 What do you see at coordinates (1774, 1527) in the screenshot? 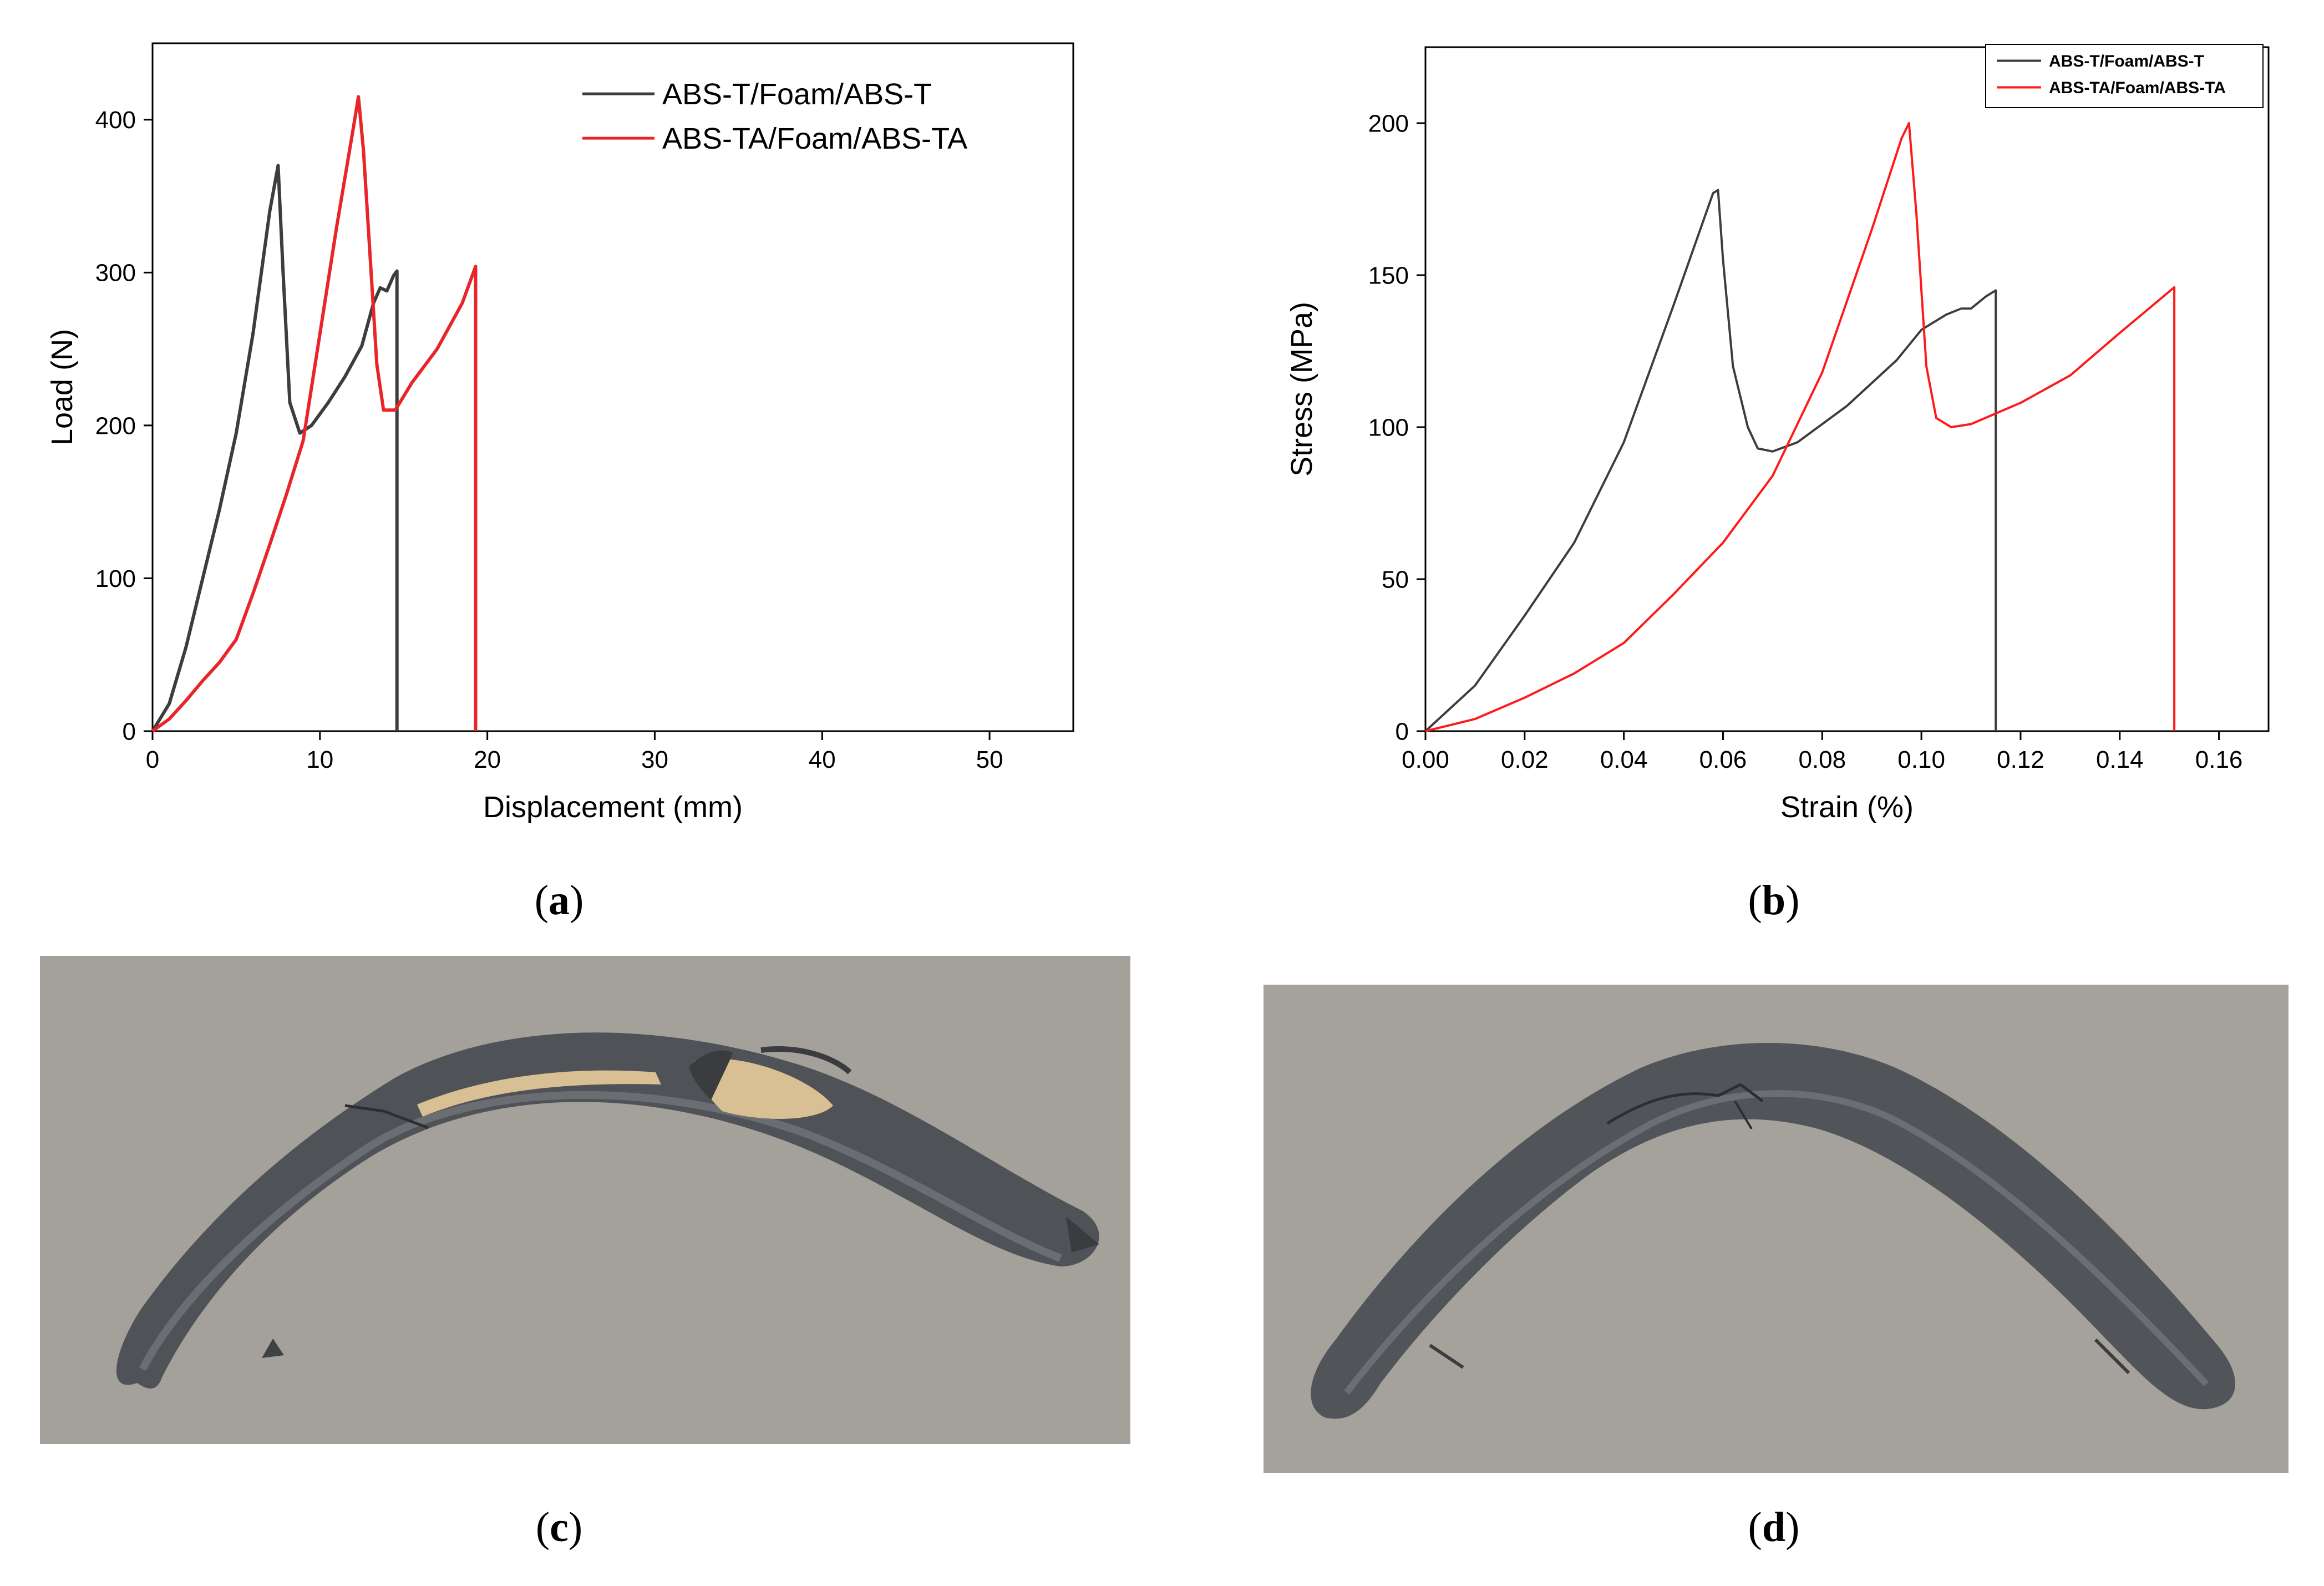
I see `caption-d: (d)` at bounding box center [1774, 1527].